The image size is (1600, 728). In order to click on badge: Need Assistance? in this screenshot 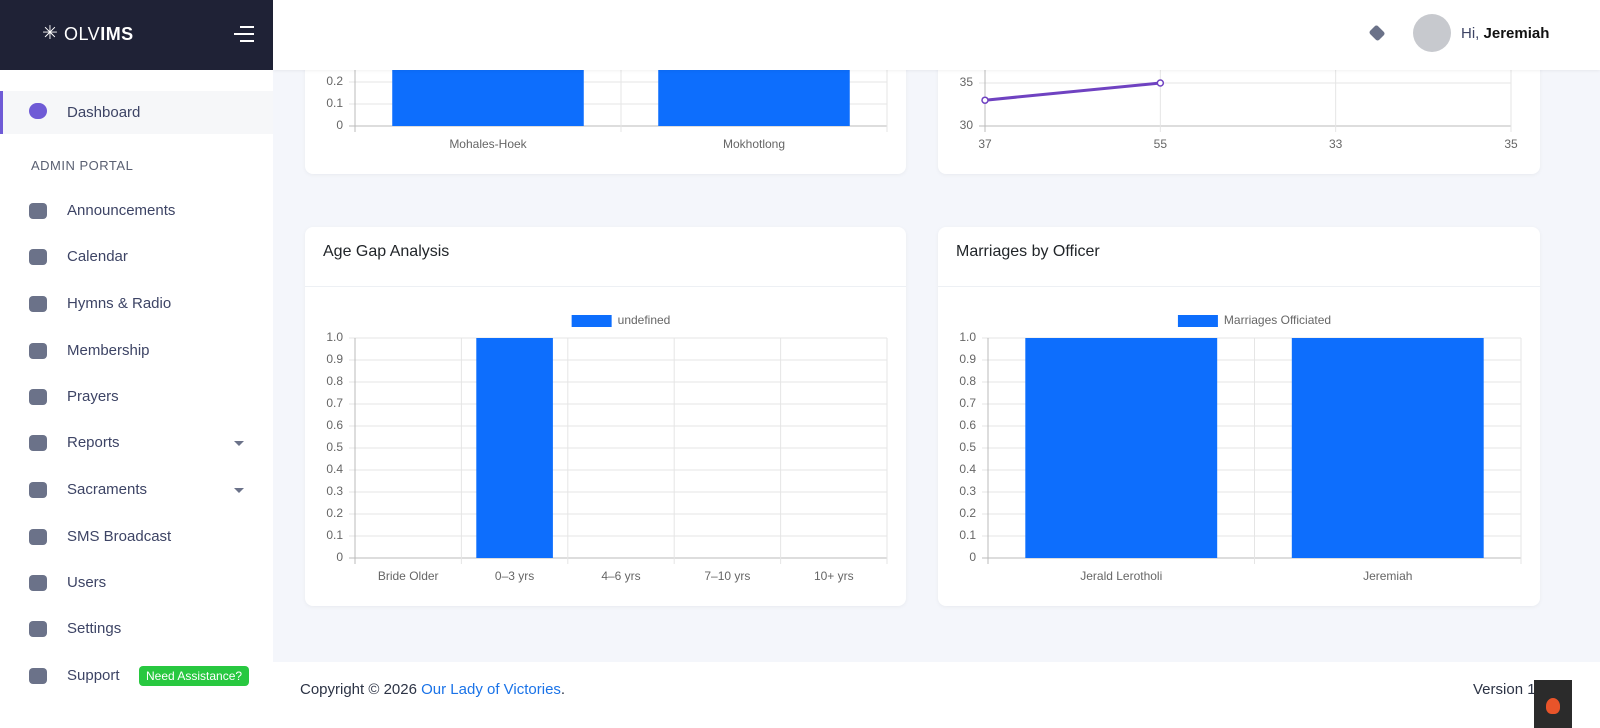, I will do `click(194, 676)`.